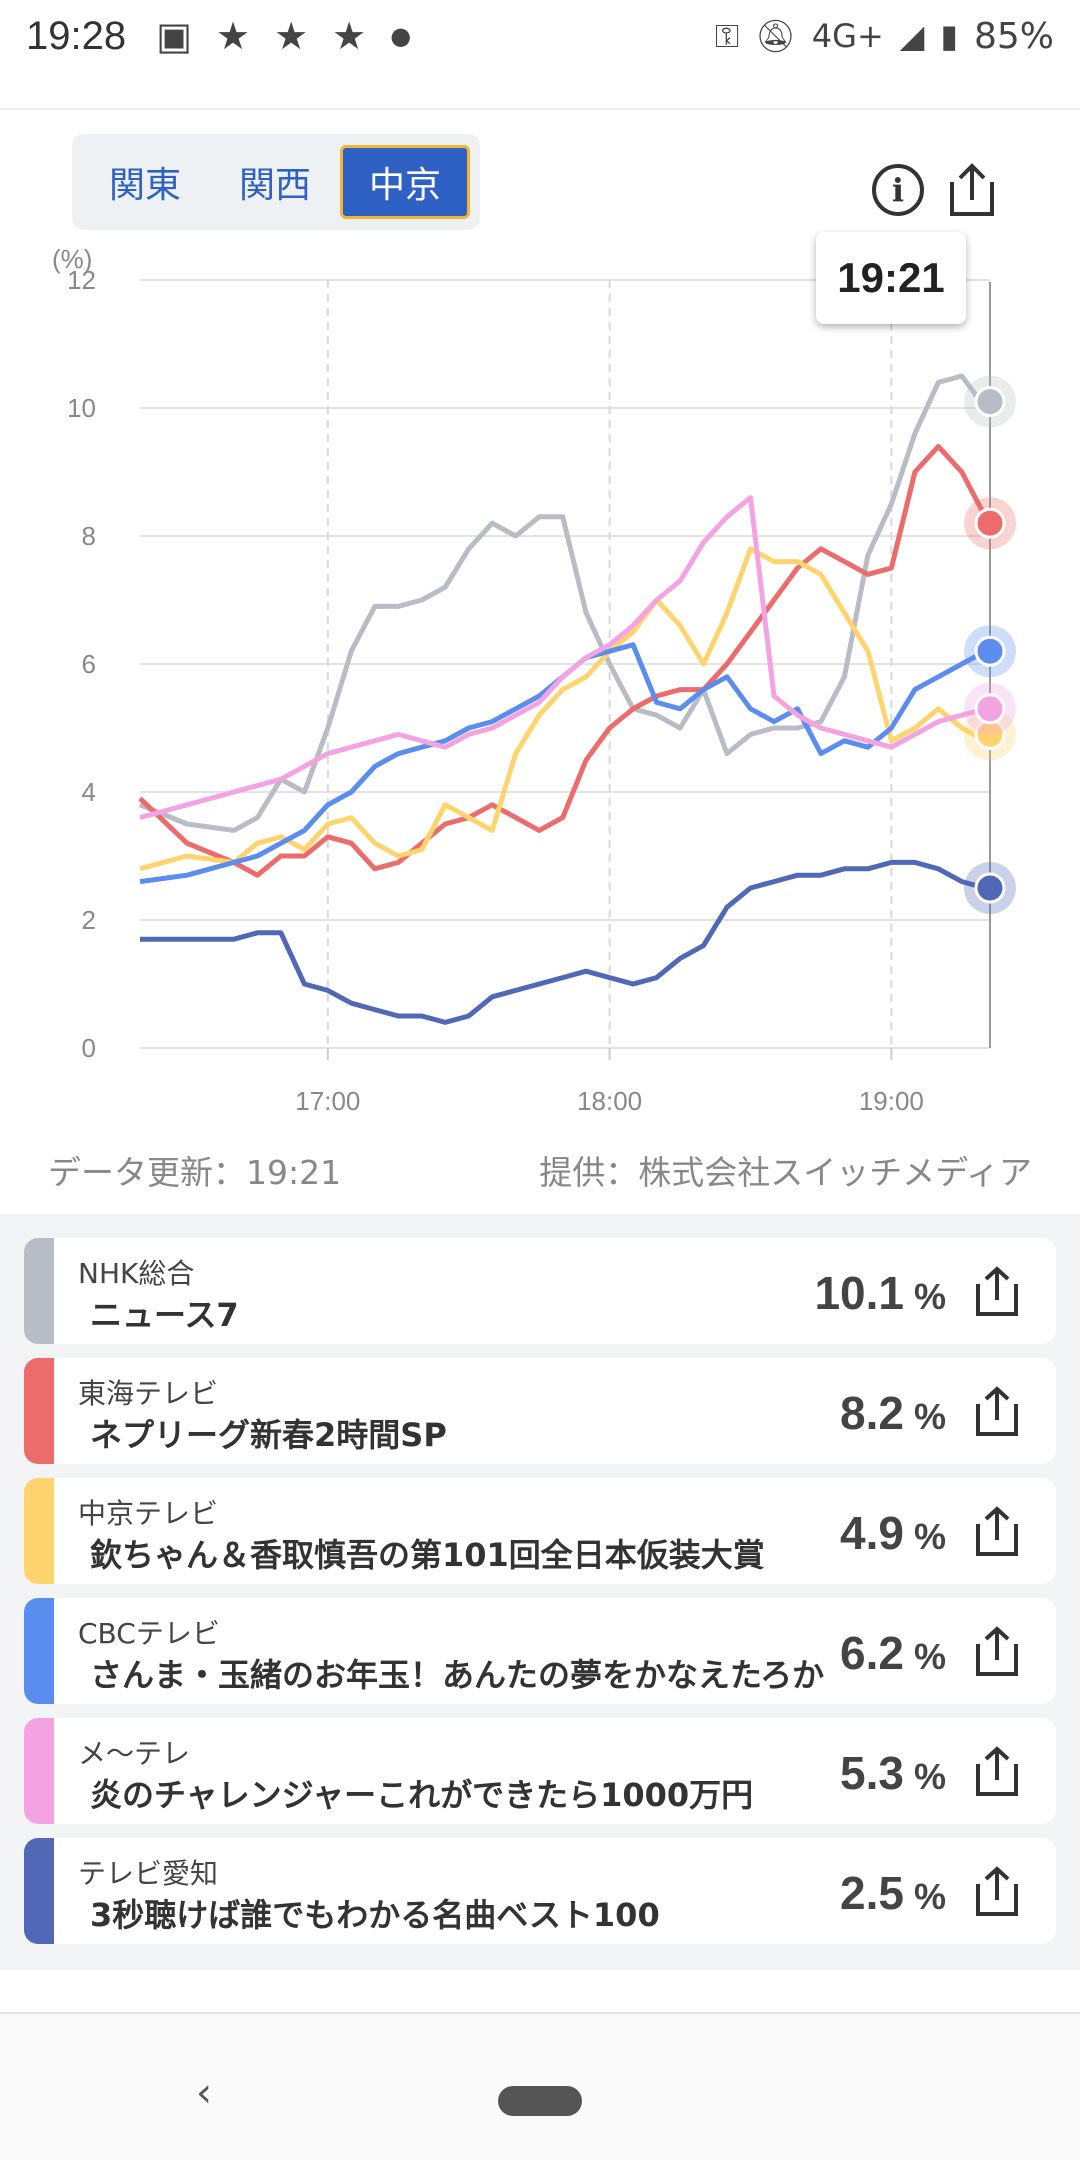 This screenshot has height=2160, width=1080. I want to click on provider: 提供：株式会社スイッチメディア, so click(785, 1172).